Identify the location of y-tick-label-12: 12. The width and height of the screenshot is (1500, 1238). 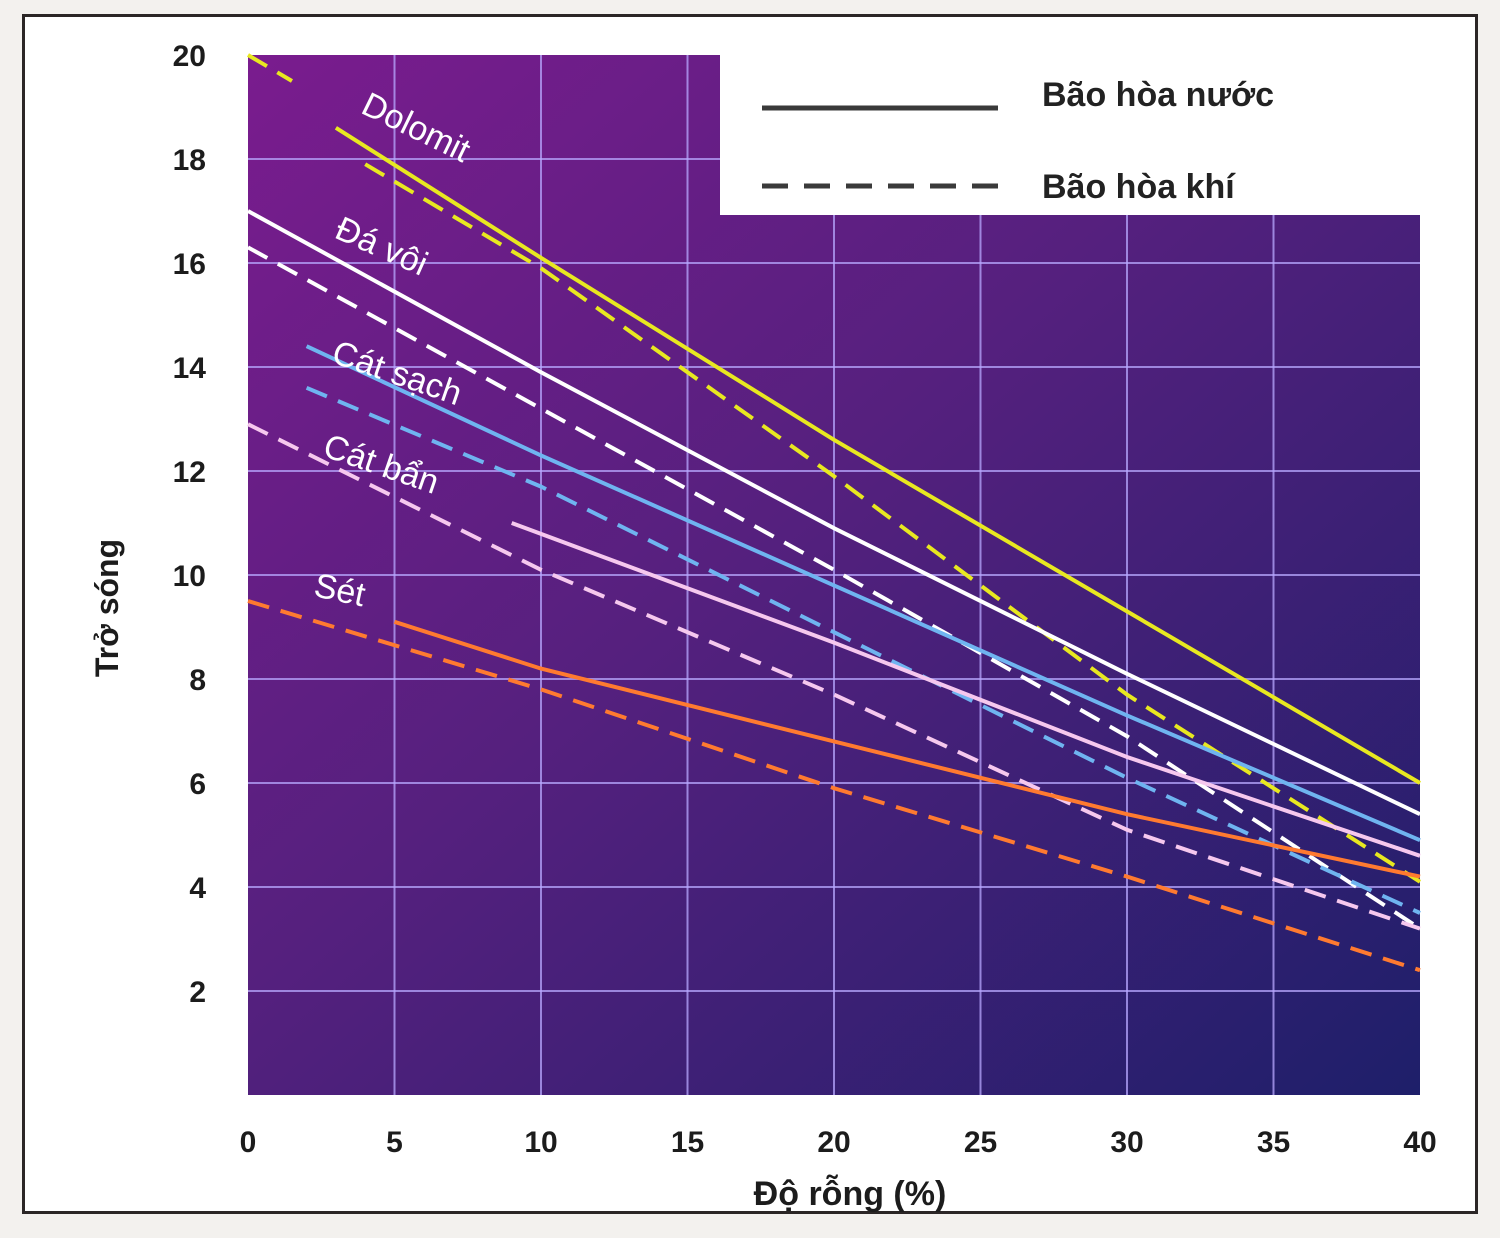
(189, 472).